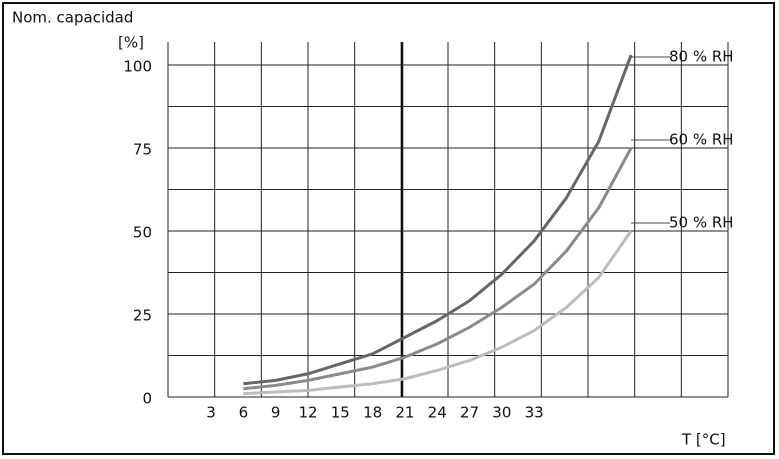 This screenshot has width=779, height=459. What do you see at coordinates (72, 18) in the screenshot?
I see `chart-title: Nom. capacidad` at bounding box center [72, 18].